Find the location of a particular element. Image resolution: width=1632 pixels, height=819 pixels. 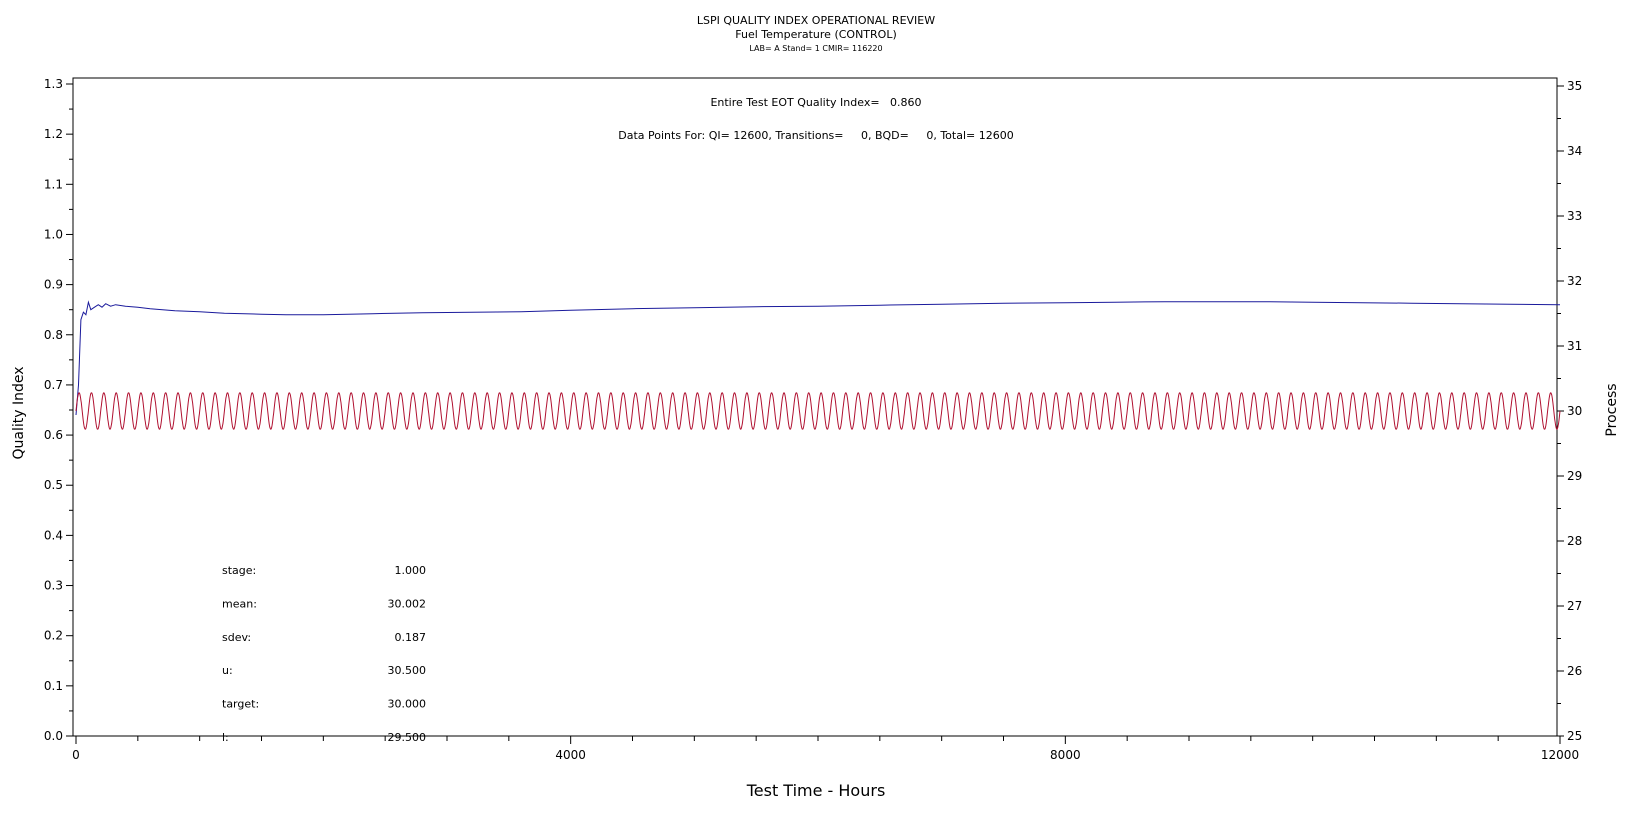

y-axis-right-label: Process is located at coordinates (1612, 409).